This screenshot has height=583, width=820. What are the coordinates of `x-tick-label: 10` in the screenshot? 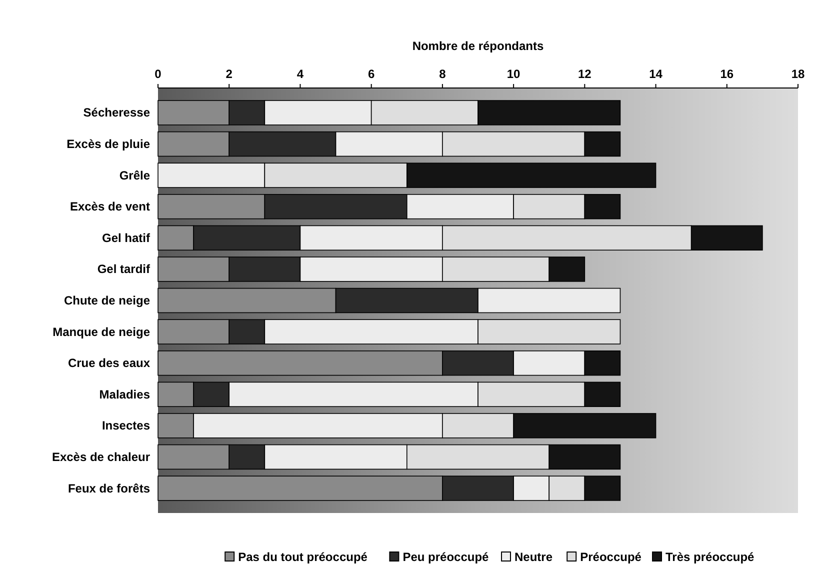 It's located at (513, 74).